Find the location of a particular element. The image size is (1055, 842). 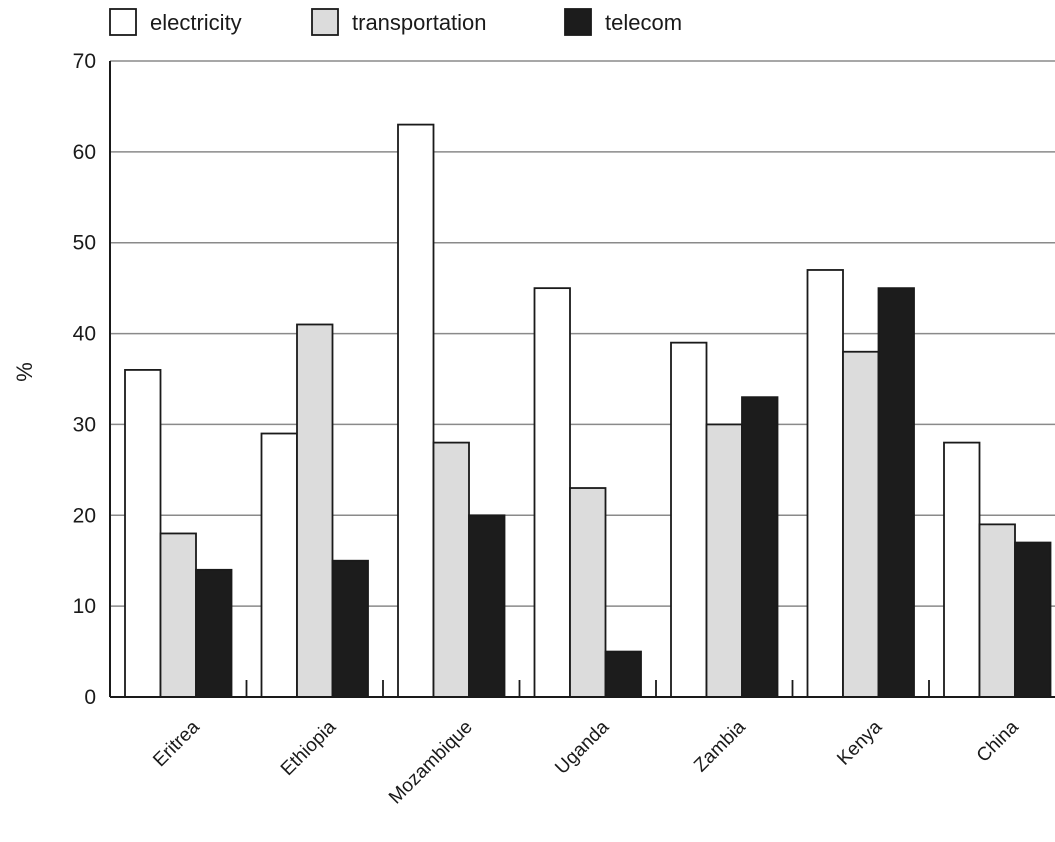

bar-transportation-ethiopia is located at coordinates (315, 510).